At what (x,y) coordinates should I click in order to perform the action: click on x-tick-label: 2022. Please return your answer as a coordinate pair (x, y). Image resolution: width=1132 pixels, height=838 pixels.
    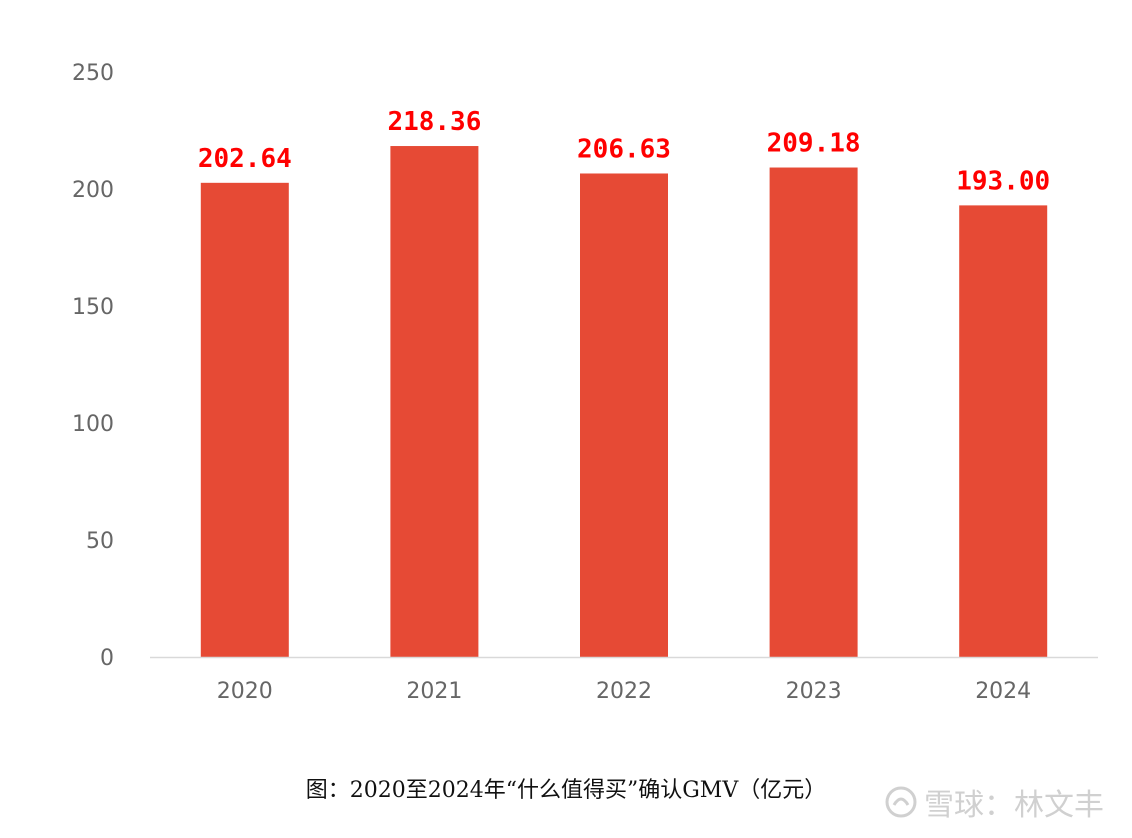
    Looking at the image, I should click on (624, 691).